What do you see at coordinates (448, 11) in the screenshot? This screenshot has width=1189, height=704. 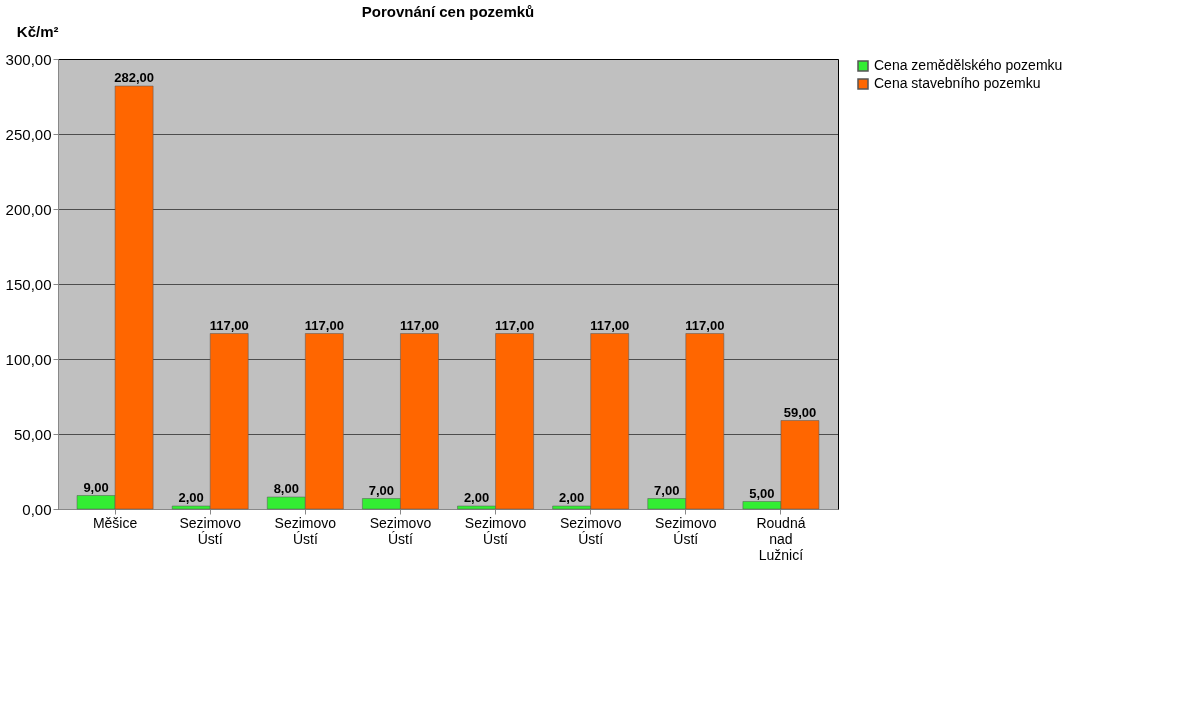 I see `chart-title: Porovnání cen pozemků` at bounding box center [448, 11].